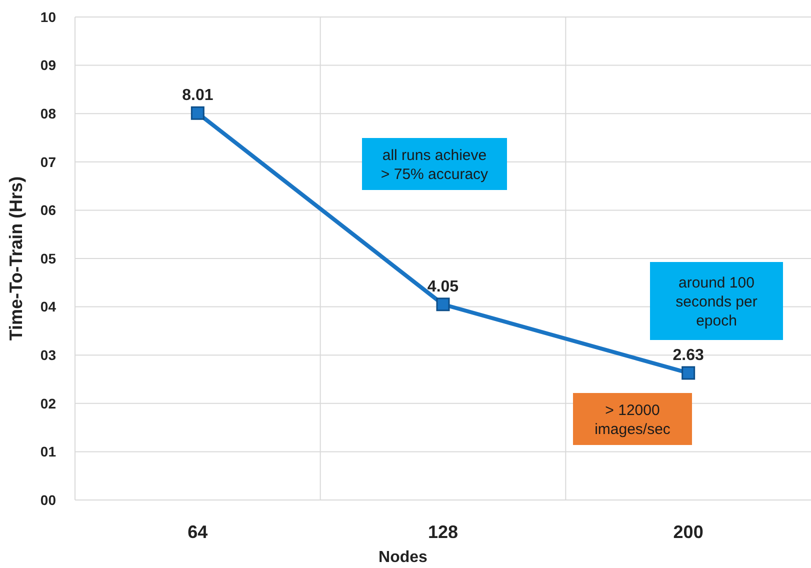  What do you see at coordinates (688, 355) in the screenshot?
I see `data-label: 2.63` at bounding box center [688, 355].